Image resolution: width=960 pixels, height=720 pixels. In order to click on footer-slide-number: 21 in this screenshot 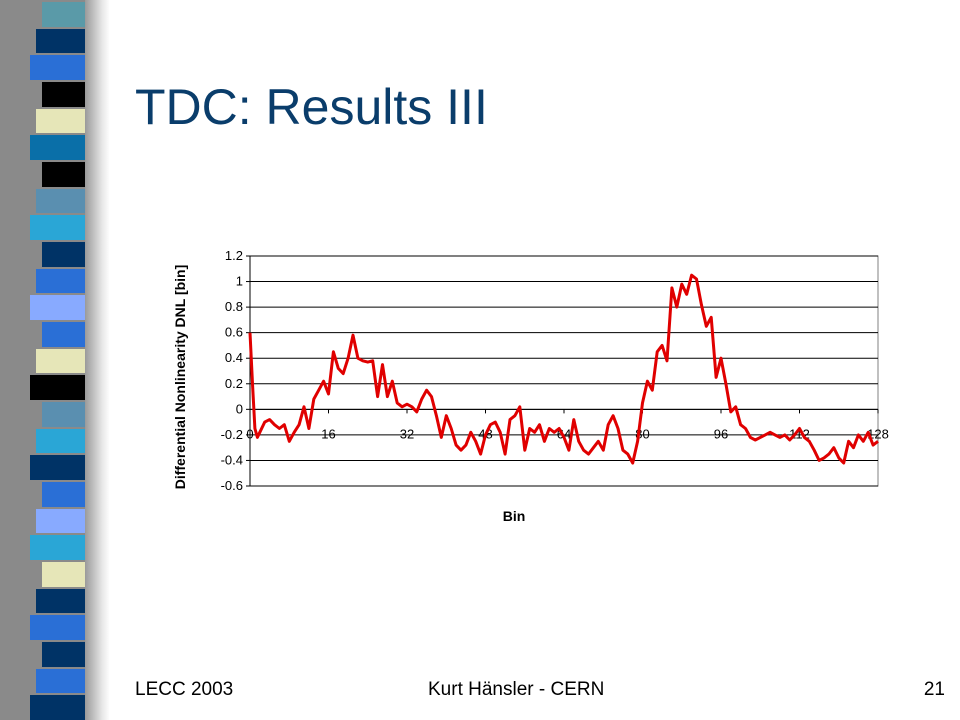, I will do `click(934, 689)`.